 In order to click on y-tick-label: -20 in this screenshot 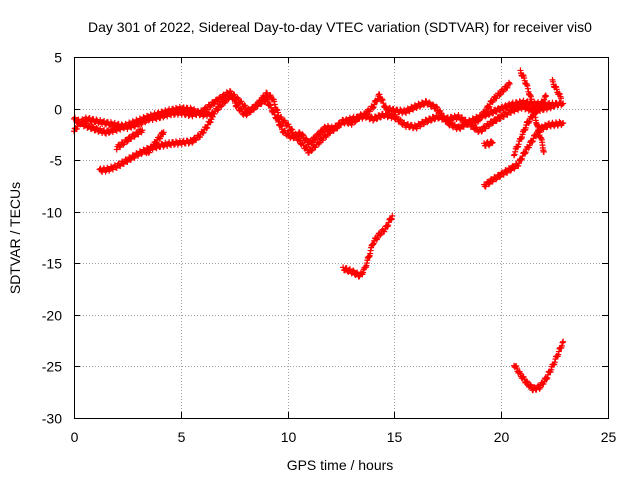, I will do `click(52, 316)`.